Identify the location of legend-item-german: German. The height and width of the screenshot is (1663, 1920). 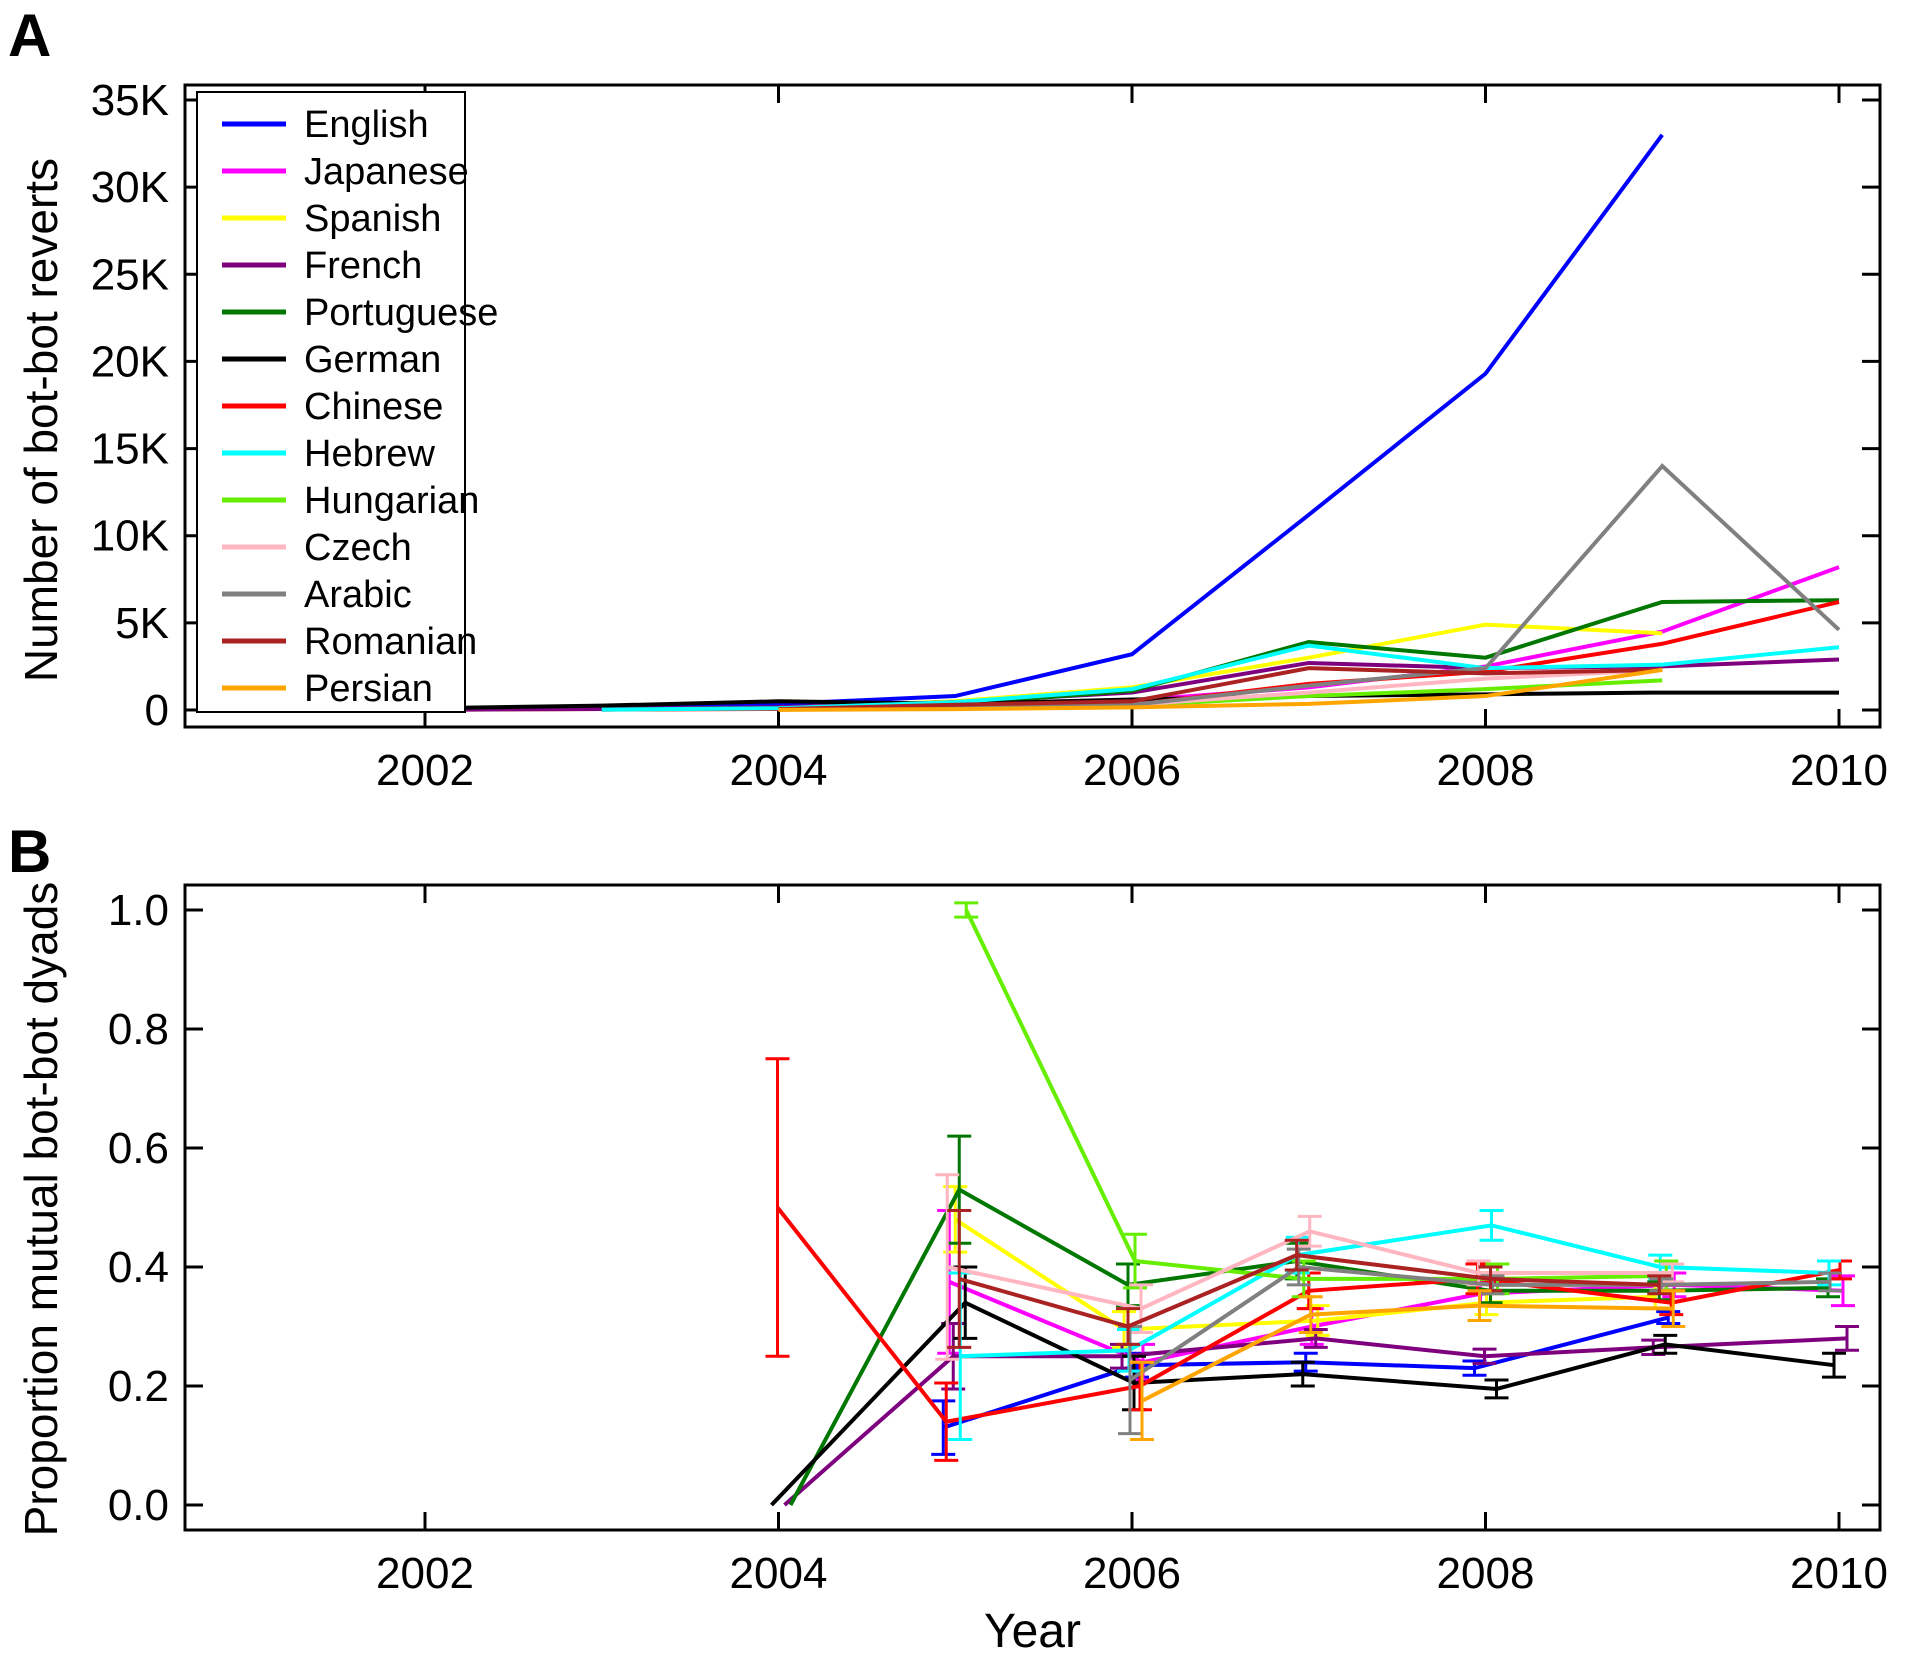
(331, 360).